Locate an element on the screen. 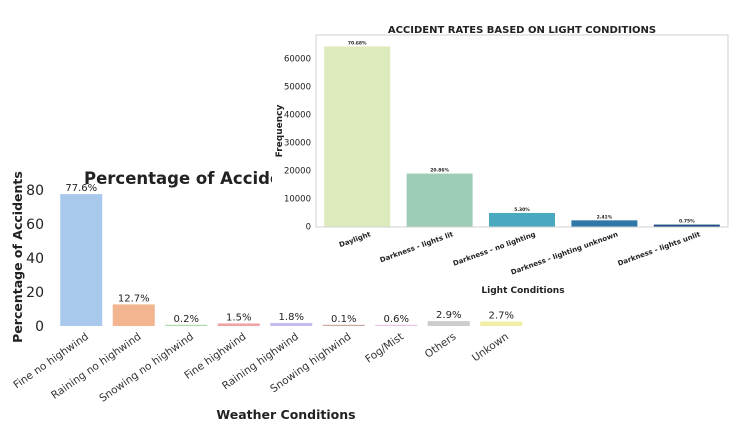  light-bar-value-label: 5.30% is located at coordinates (522, 210).